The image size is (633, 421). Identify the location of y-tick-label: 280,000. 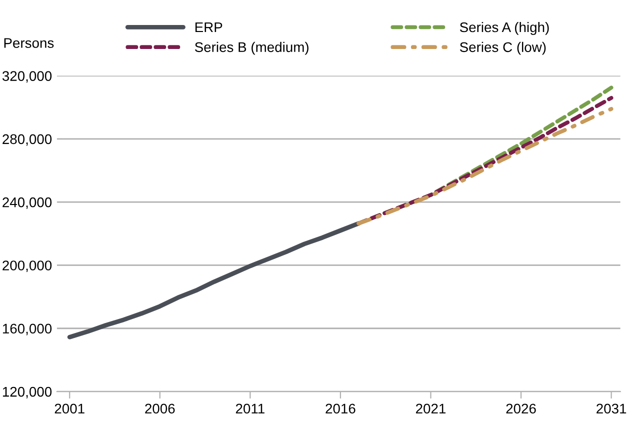
(27, 140).